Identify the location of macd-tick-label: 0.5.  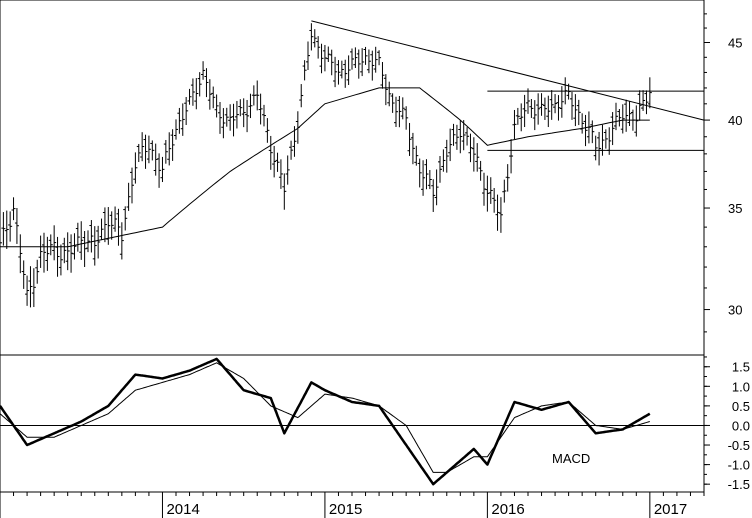
(741, 406).